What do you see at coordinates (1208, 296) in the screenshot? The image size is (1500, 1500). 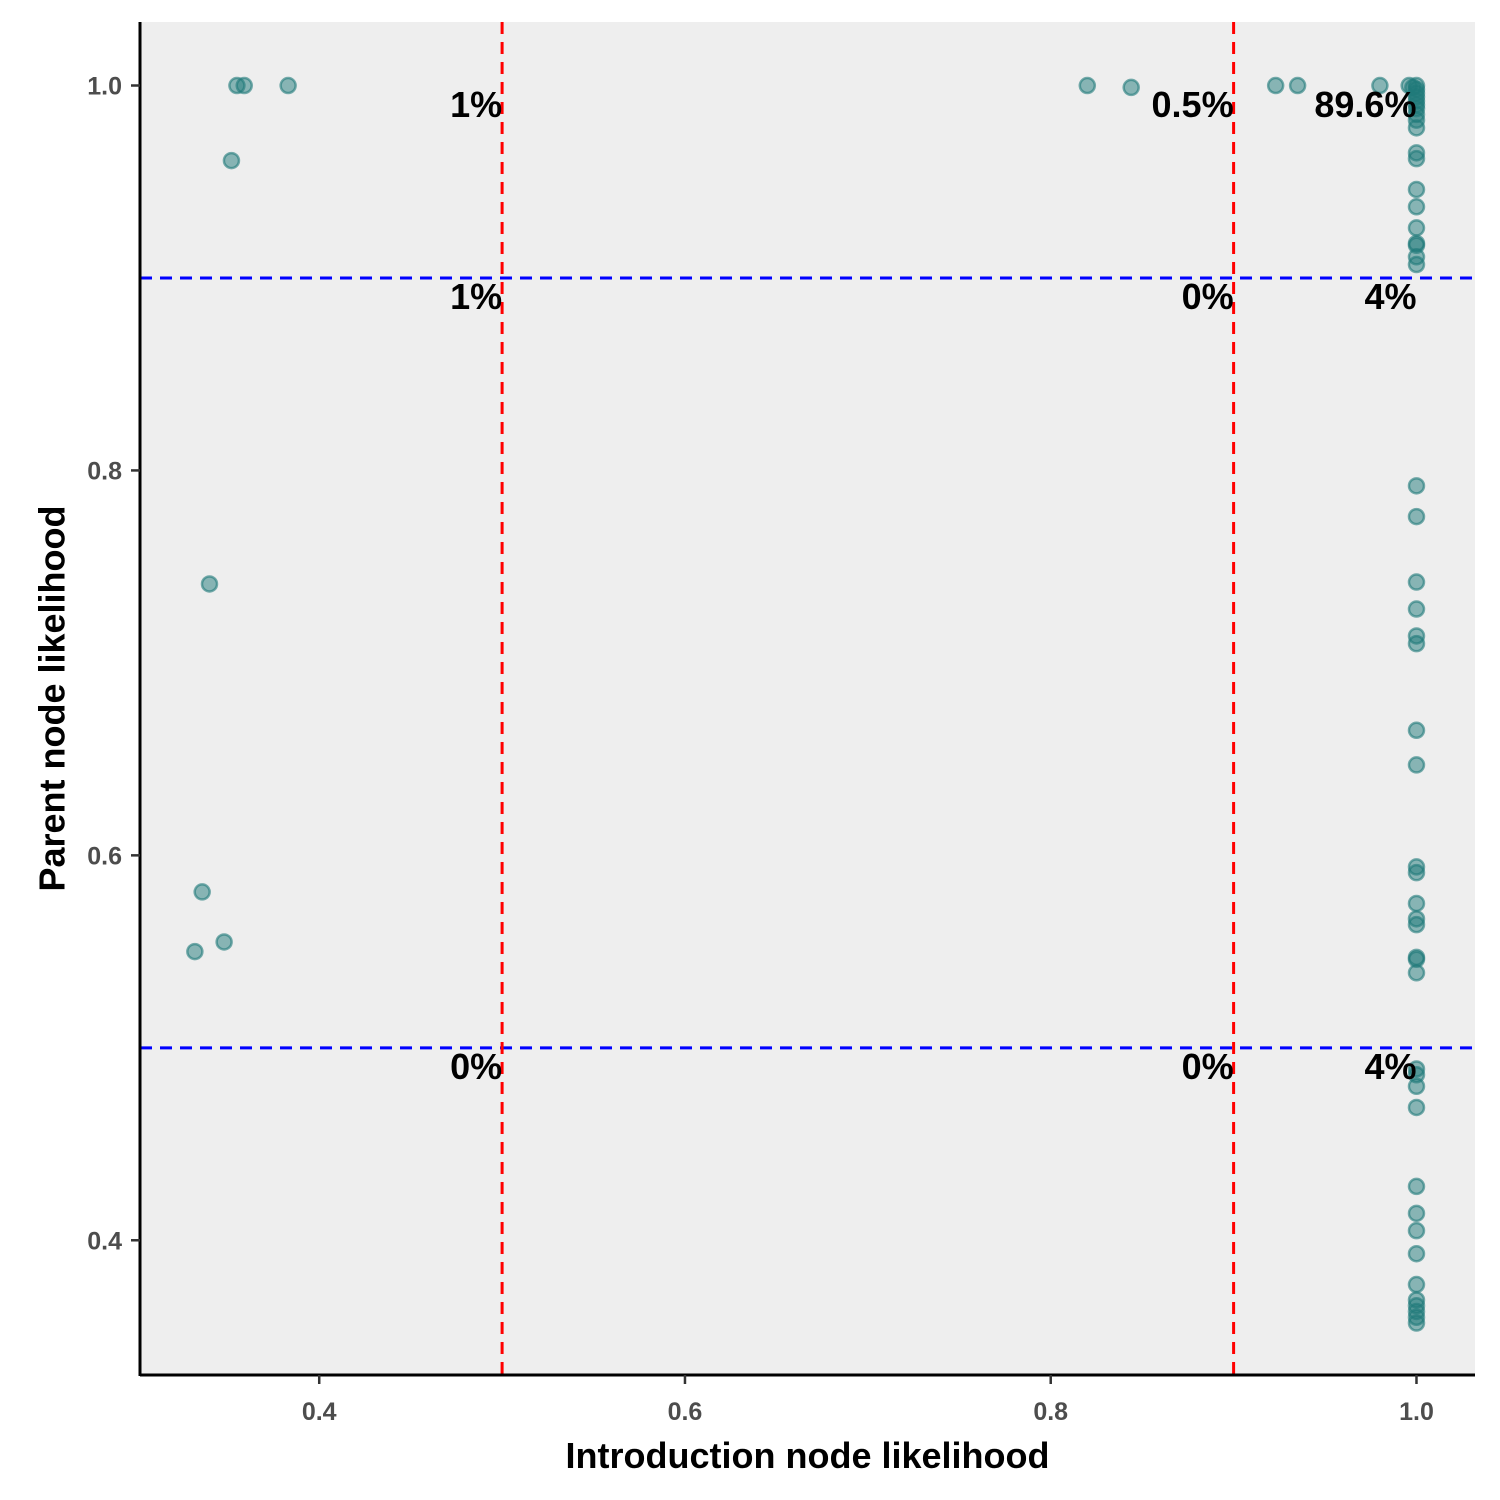 I see `quadrant-label-4: 0%` at bounding box center [1208, 296].